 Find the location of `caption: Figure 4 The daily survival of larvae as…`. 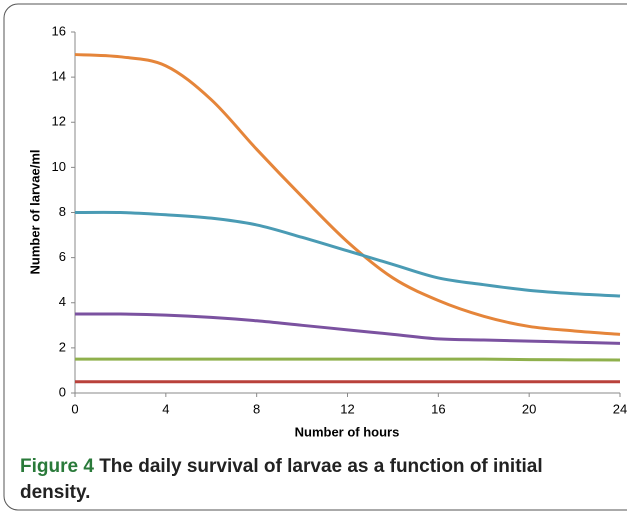

caption: Figure 4 The daily survival of larvae as… is located at coordinates (315, 480).